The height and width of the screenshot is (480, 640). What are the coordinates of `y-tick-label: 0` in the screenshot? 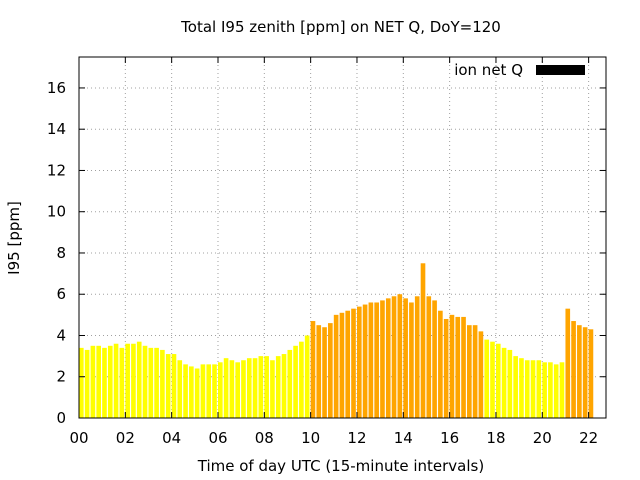 It's located at (61, 418).